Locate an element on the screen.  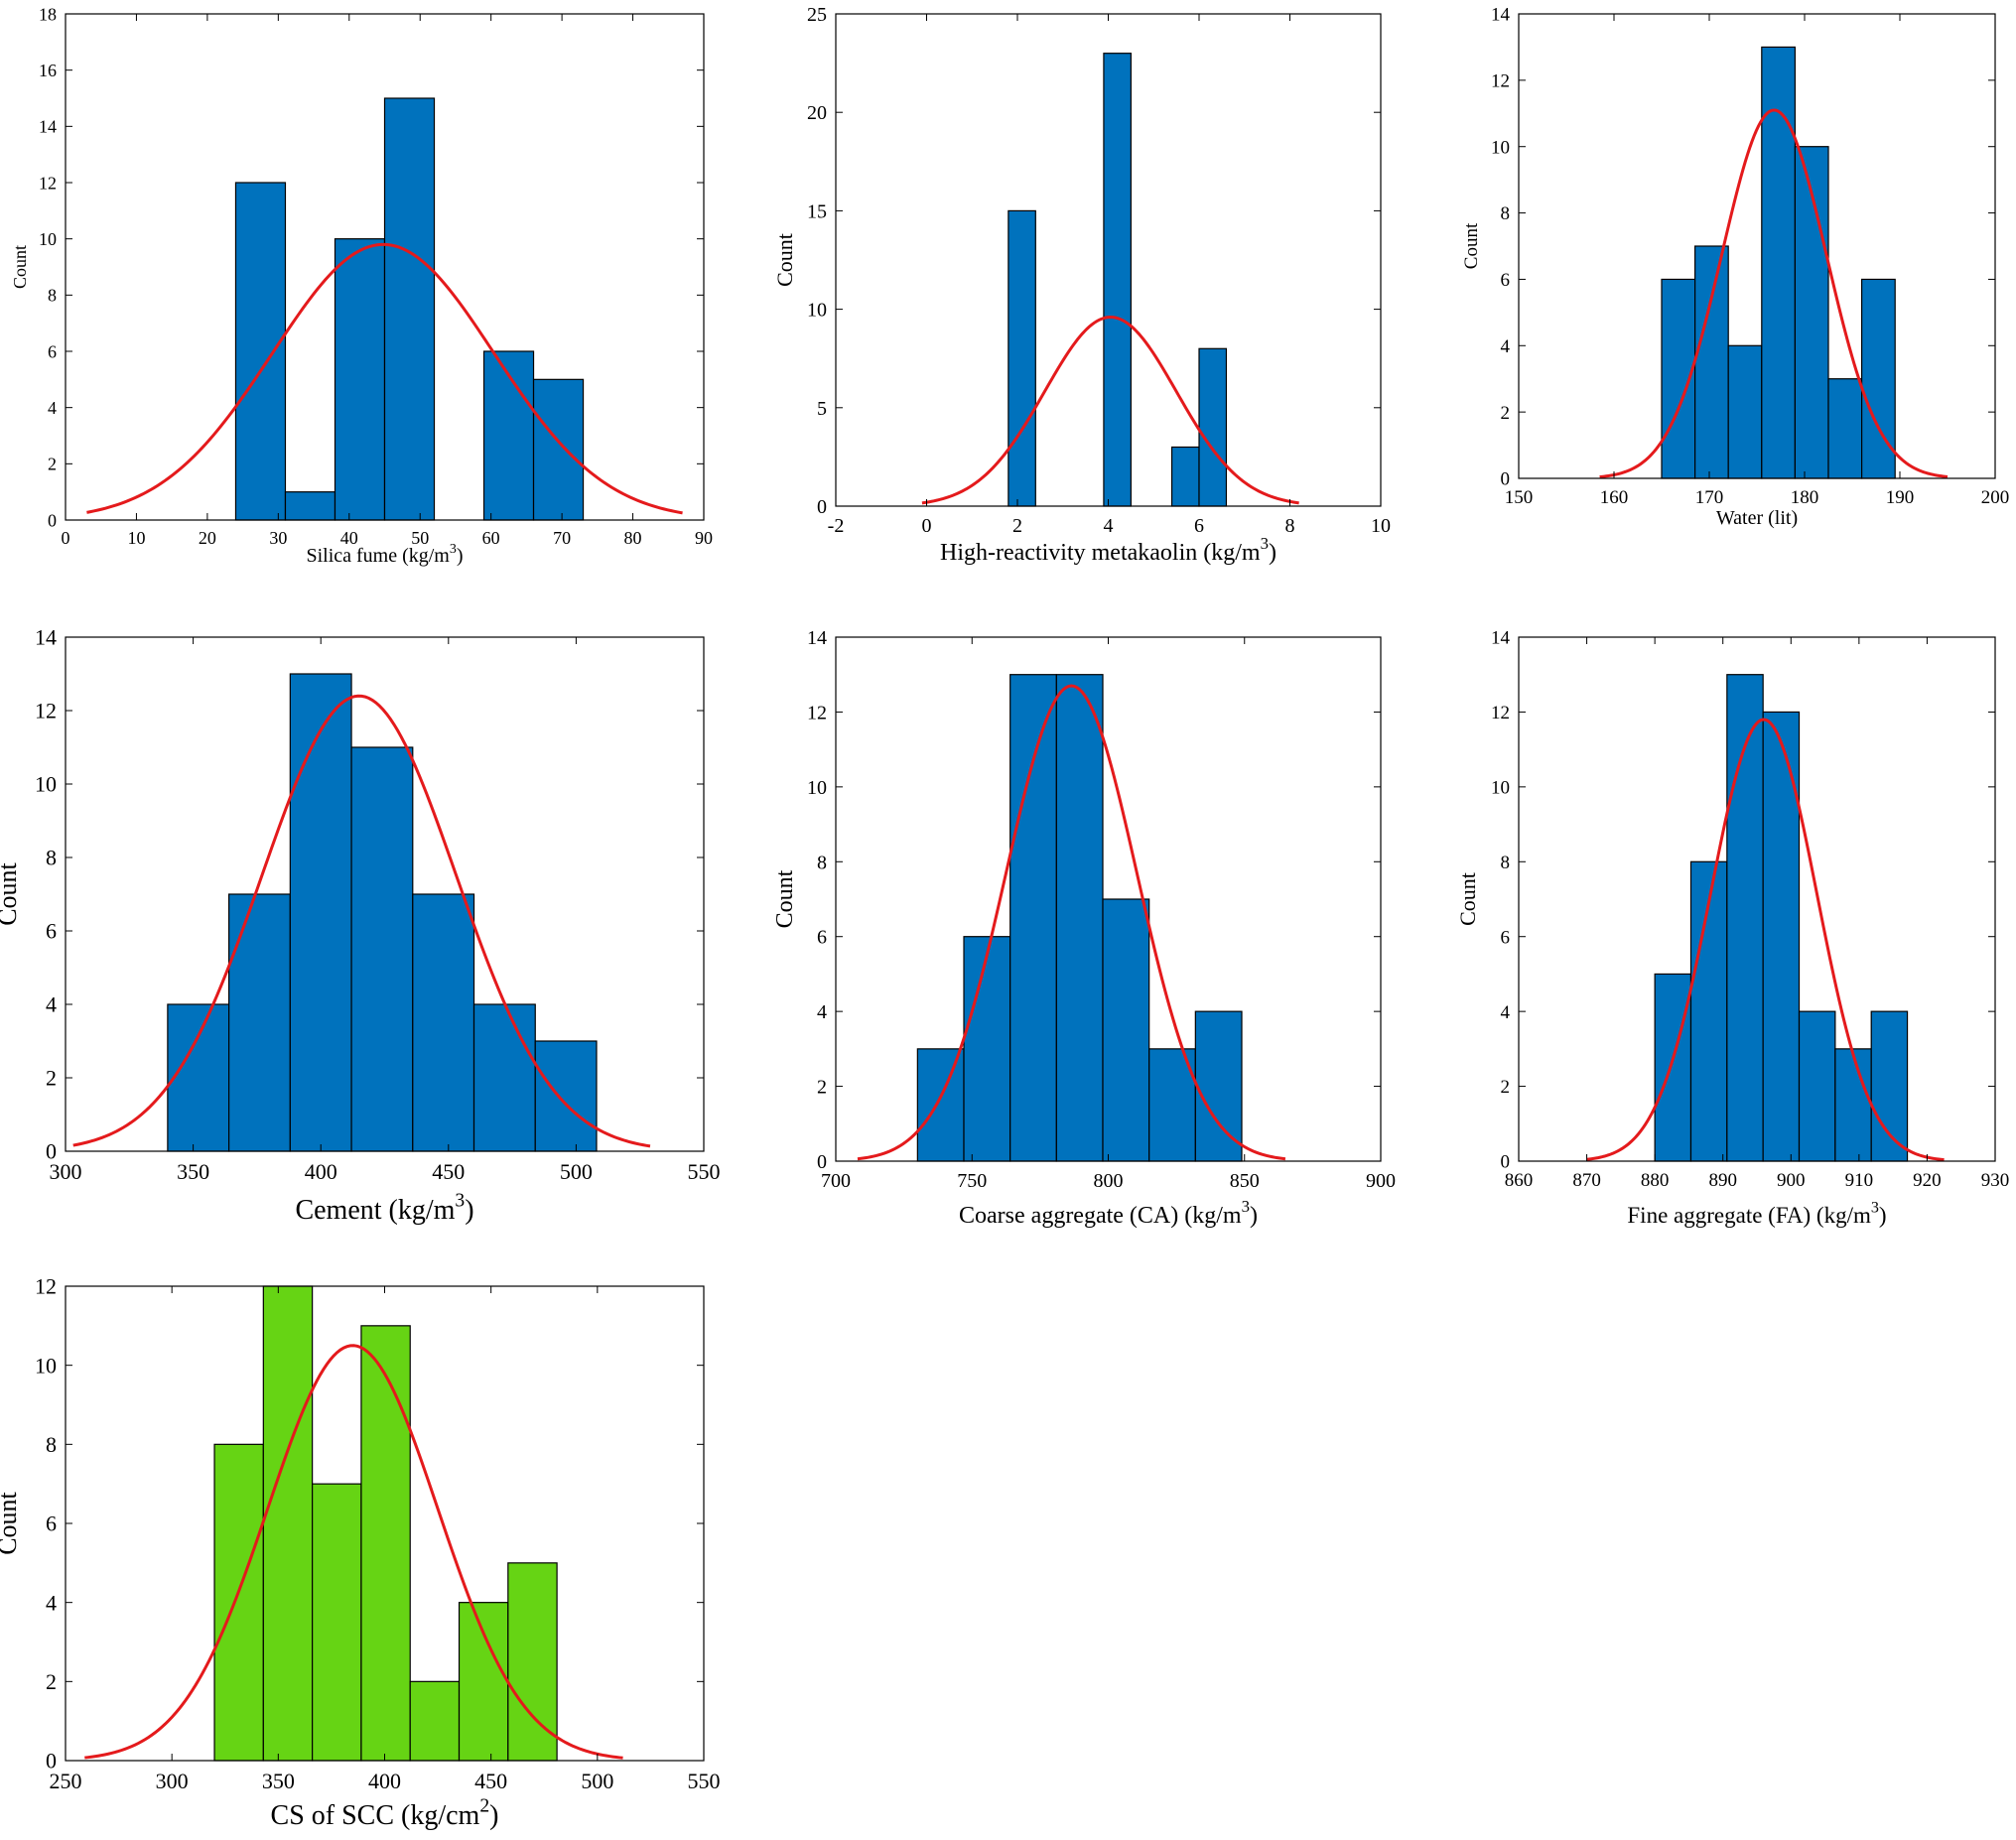
y-tick-label: 16 is located at coordinates (48, 70).